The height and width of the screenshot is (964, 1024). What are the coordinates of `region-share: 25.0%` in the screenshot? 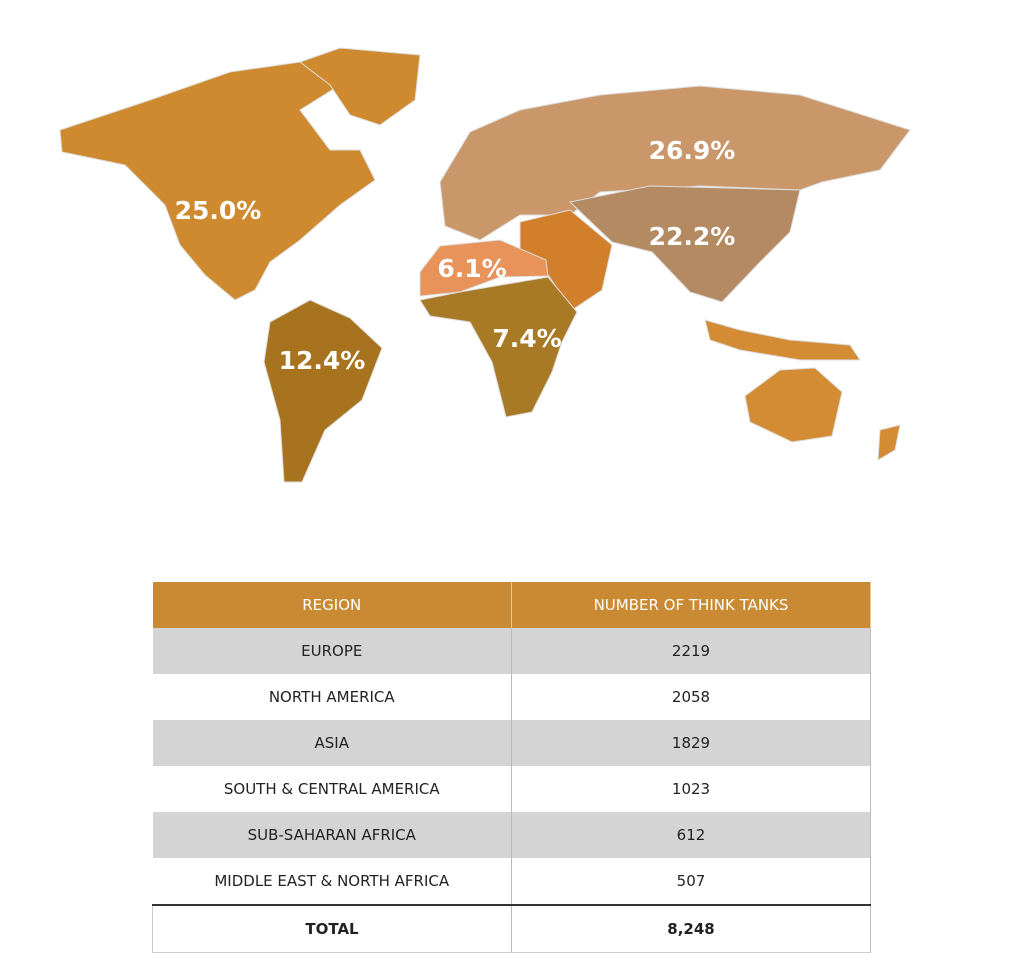 It's located at (218, 210).